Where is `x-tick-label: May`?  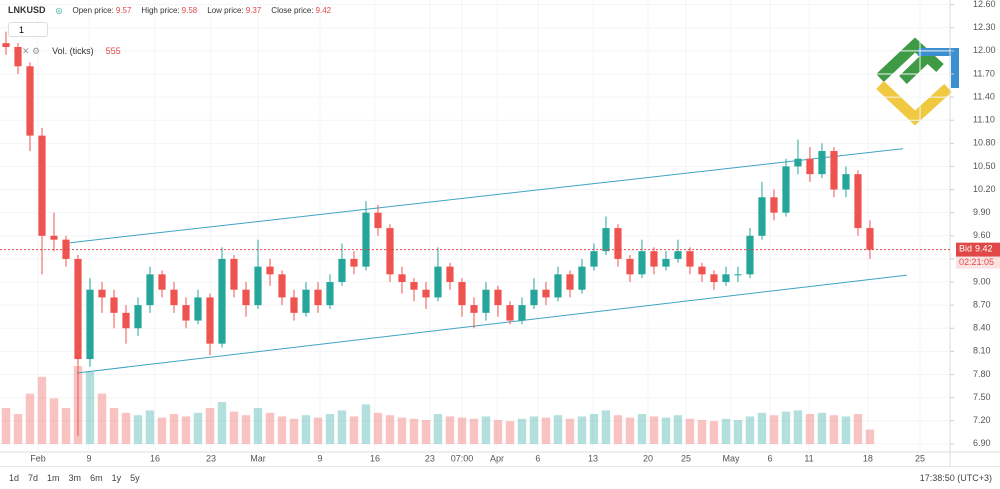 x-tick-label: May is located at coordinates (732, 458).